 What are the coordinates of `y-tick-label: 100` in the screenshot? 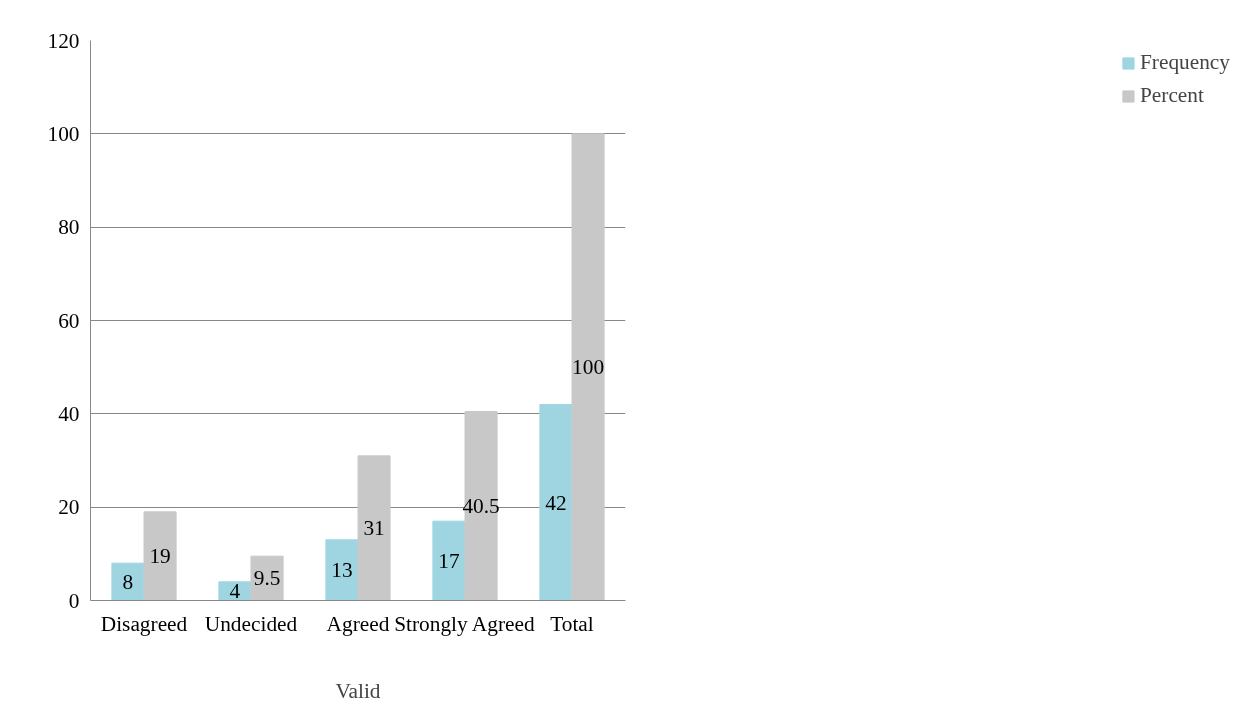 It's located at (63, 133).